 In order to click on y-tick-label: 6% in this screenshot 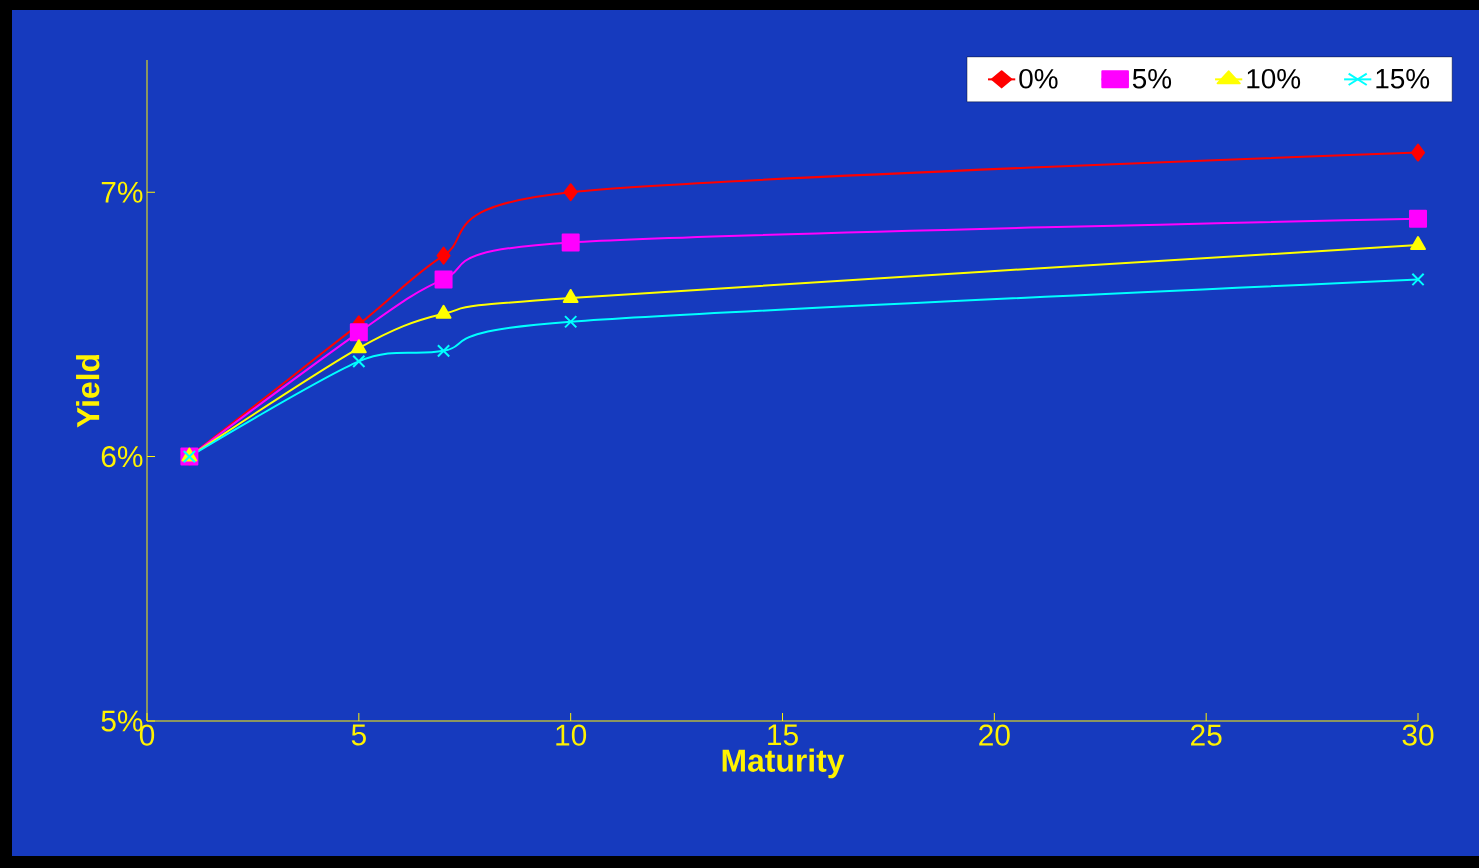, I will do `click(122, 457)`.